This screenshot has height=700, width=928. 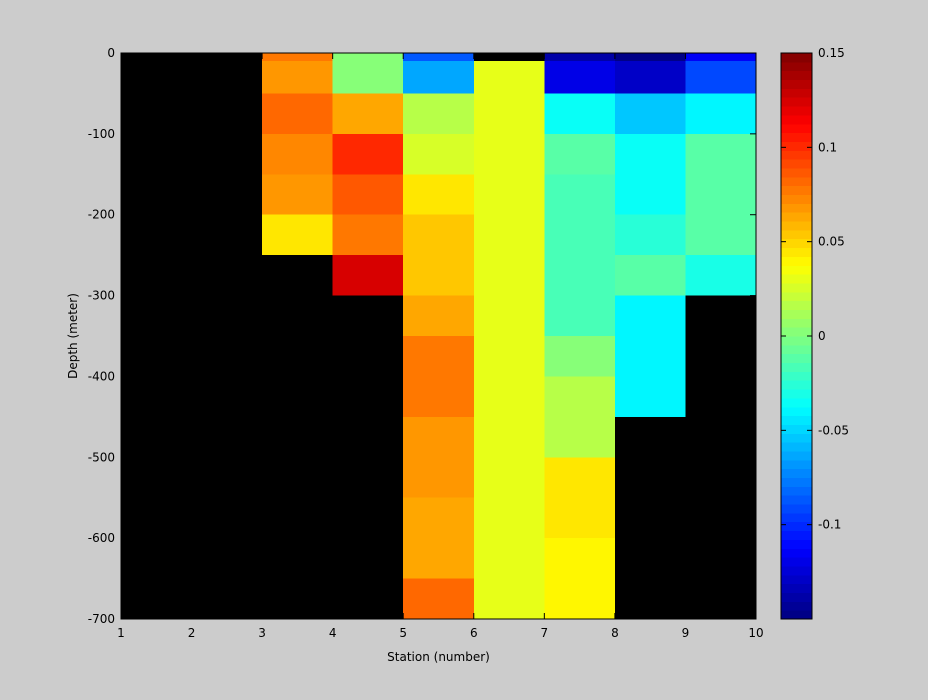 I want to click on colorbar-tick-label: 0.15, so click(x=831, y=53).